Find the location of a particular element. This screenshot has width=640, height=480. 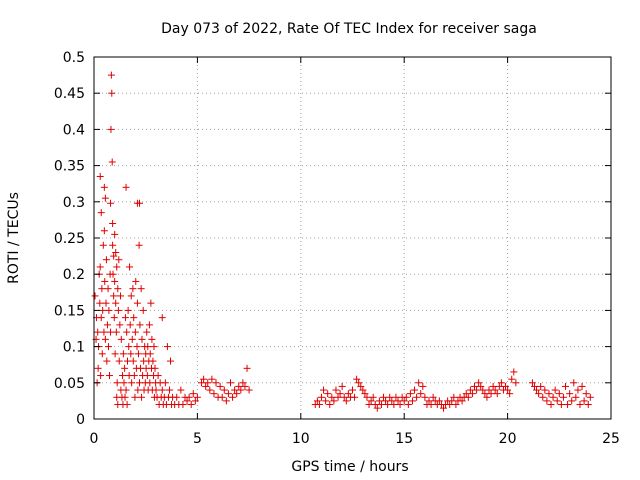

y-tick-label: 0.05 is located at coordinates (69, 384).